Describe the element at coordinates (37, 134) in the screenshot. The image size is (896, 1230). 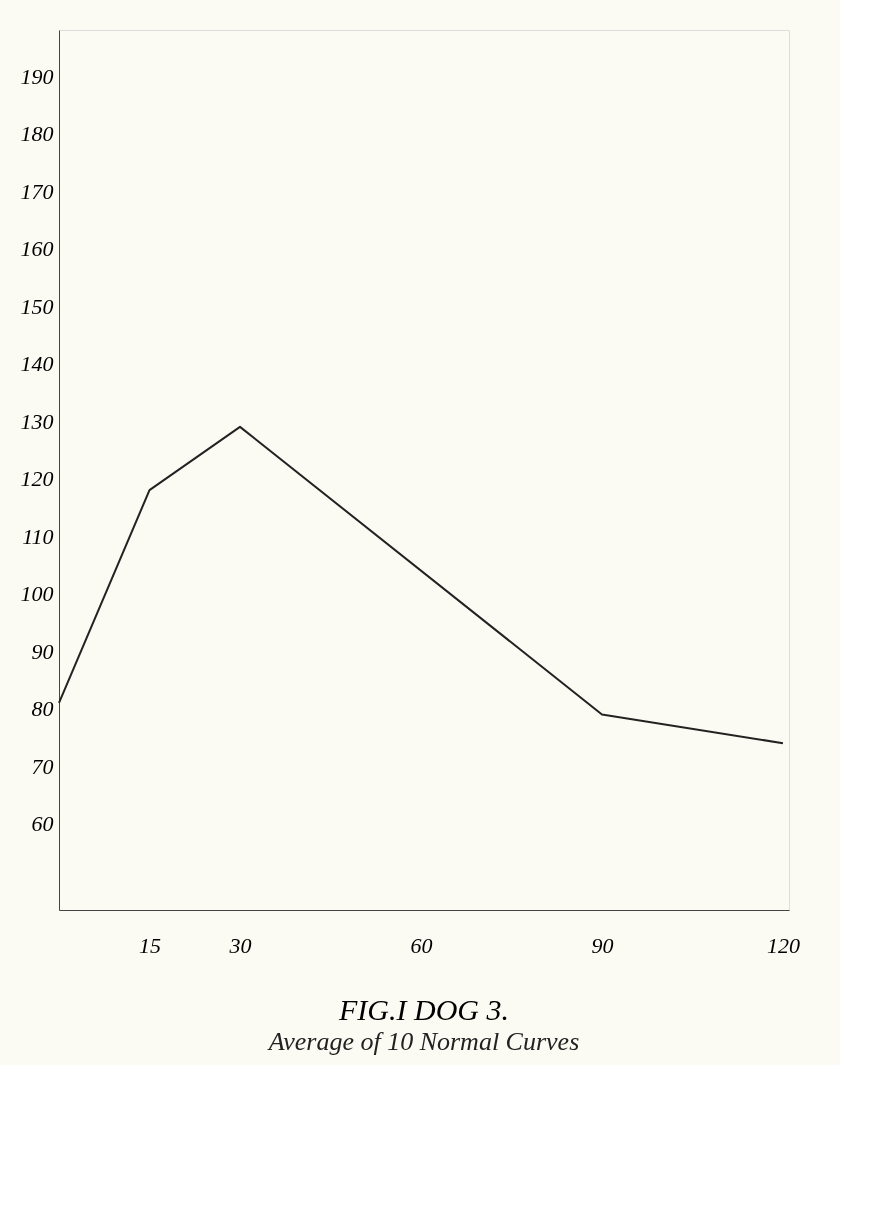
I see `y-tick-label: 180` at that location.